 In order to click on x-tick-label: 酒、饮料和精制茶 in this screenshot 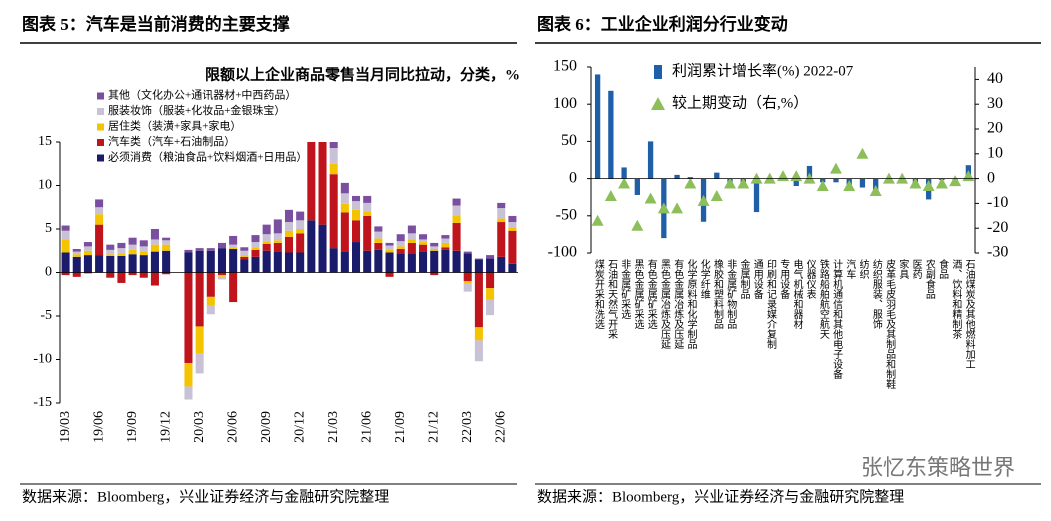, I will do `click(956, 299)`.